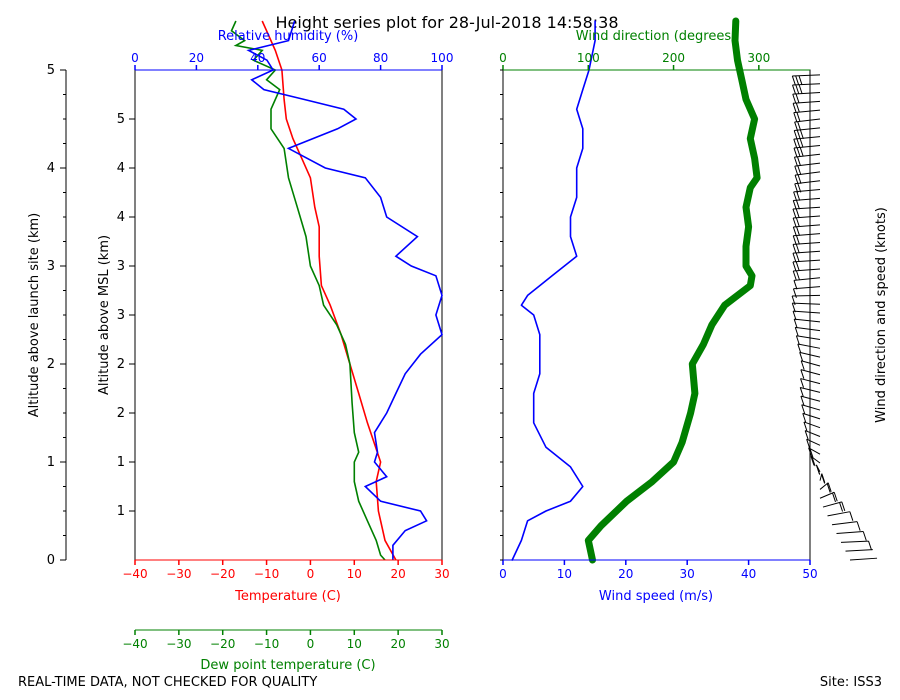  What do you see at coordinates (34, 315) in the screenshot?
I see `outer-altitude-label: Altitude above launch site (km)` at bounding box center [34, 315].